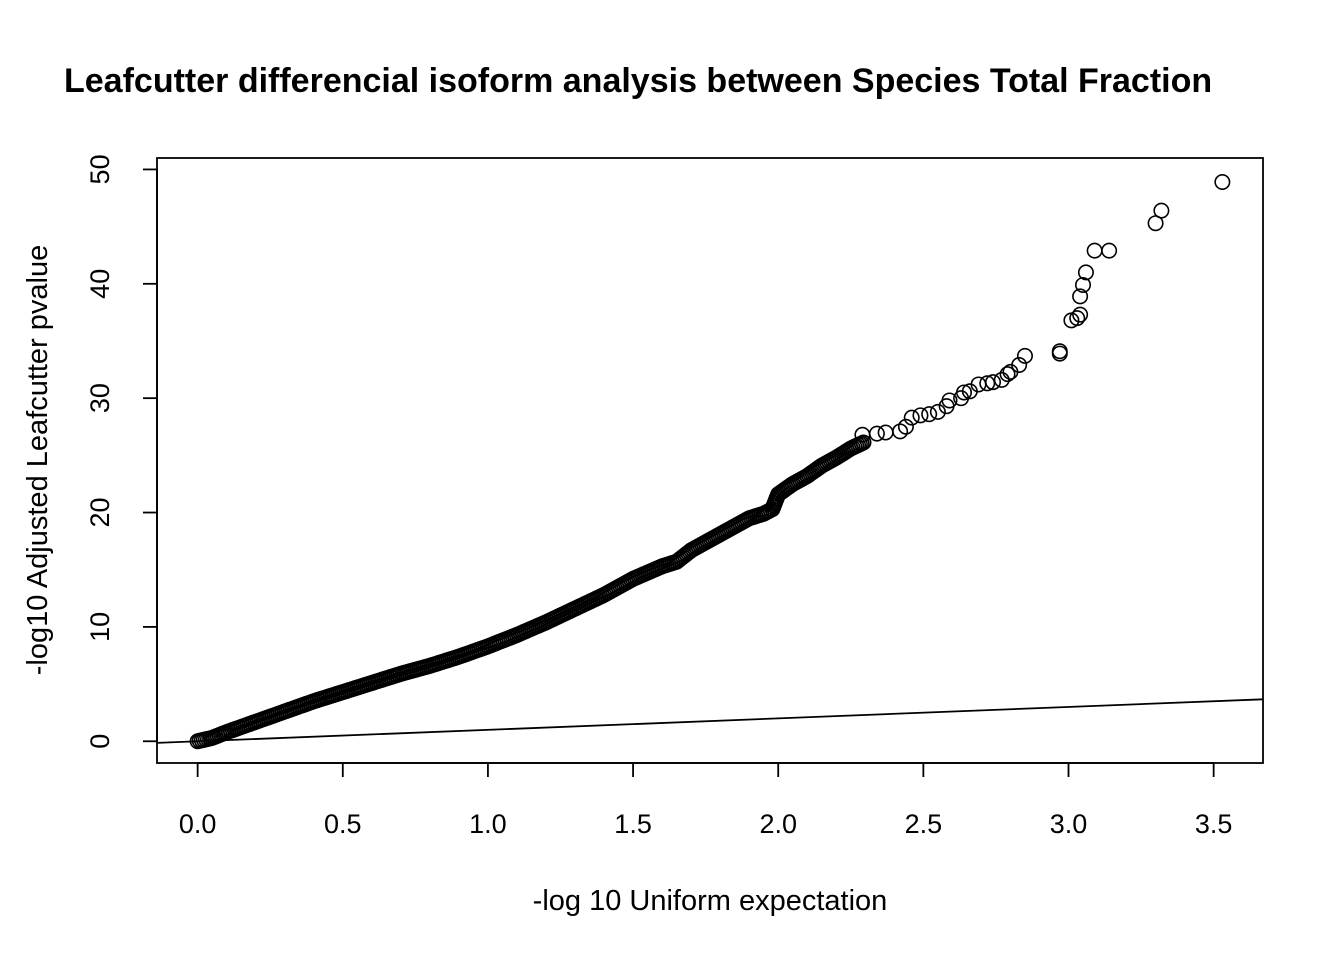  Describe the element at coordinates (198, 824) in the screenshot. I see `x-tick-label: 0.0` at that location.